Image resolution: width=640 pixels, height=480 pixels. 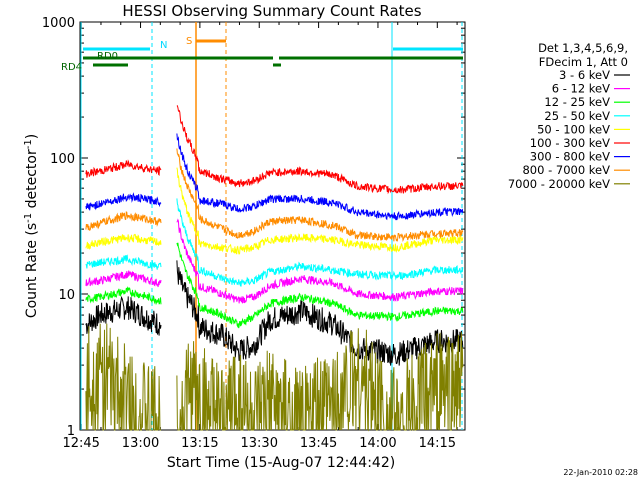 I want to click on y-tick-label: 1, so click(x=71, y=431).